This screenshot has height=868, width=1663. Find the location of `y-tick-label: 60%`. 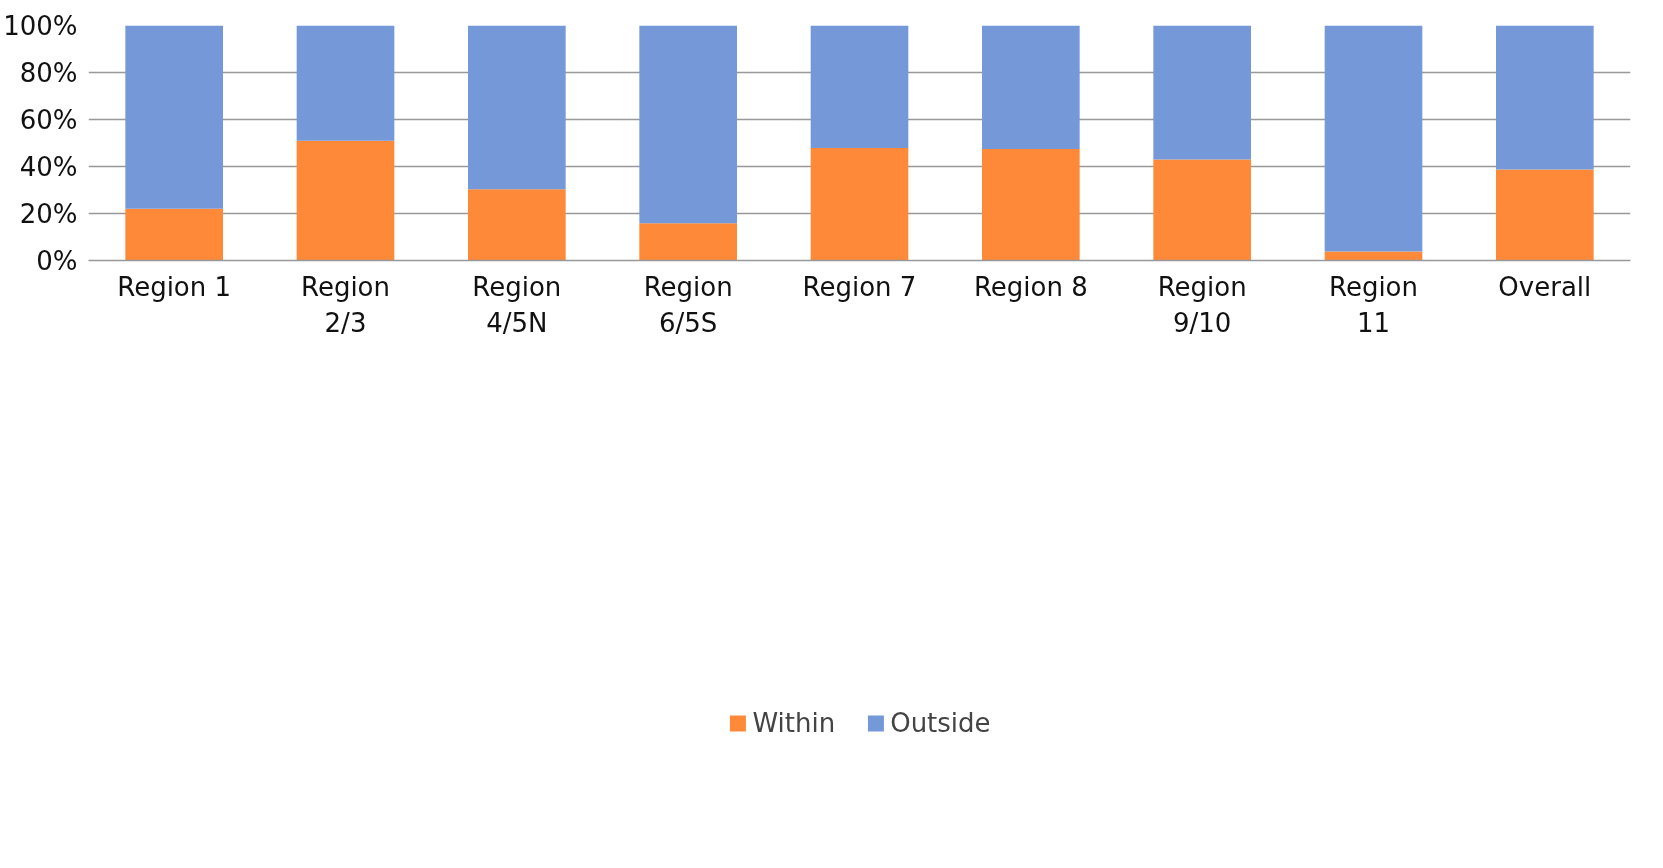

y-tick-label: 60% is located at coordinates (48, 119).